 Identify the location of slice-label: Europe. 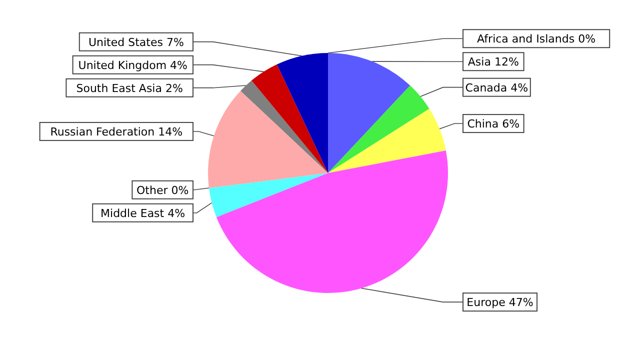
(486, 303).